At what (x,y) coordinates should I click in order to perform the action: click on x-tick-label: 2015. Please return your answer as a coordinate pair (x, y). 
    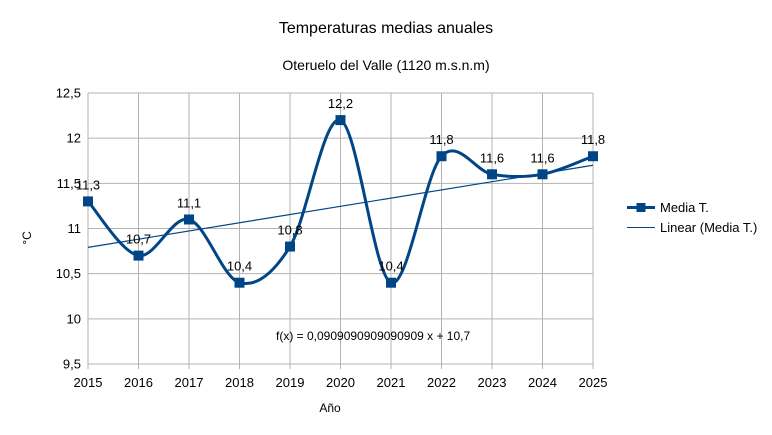
    Looking at the image, I should click on (88, 382).